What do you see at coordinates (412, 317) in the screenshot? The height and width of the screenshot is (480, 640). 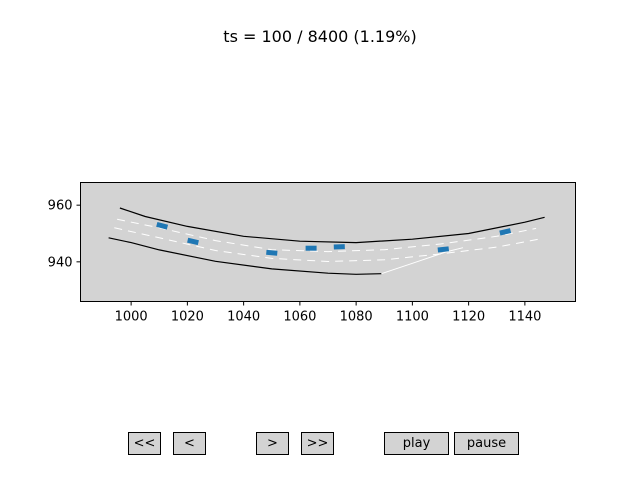 I see `x-tick-label-1100: 1100` at bounding box center [412, 317].